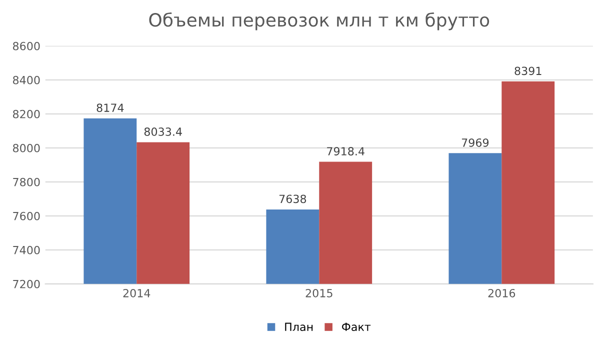 Image resolution: width=605 pixels, height=340 pixels. What do you see at coordinates (319, 21) in the screenshot?
I see `chart-title: Объемы перевозок млн т км брутто` at bounding box center [319, 21].